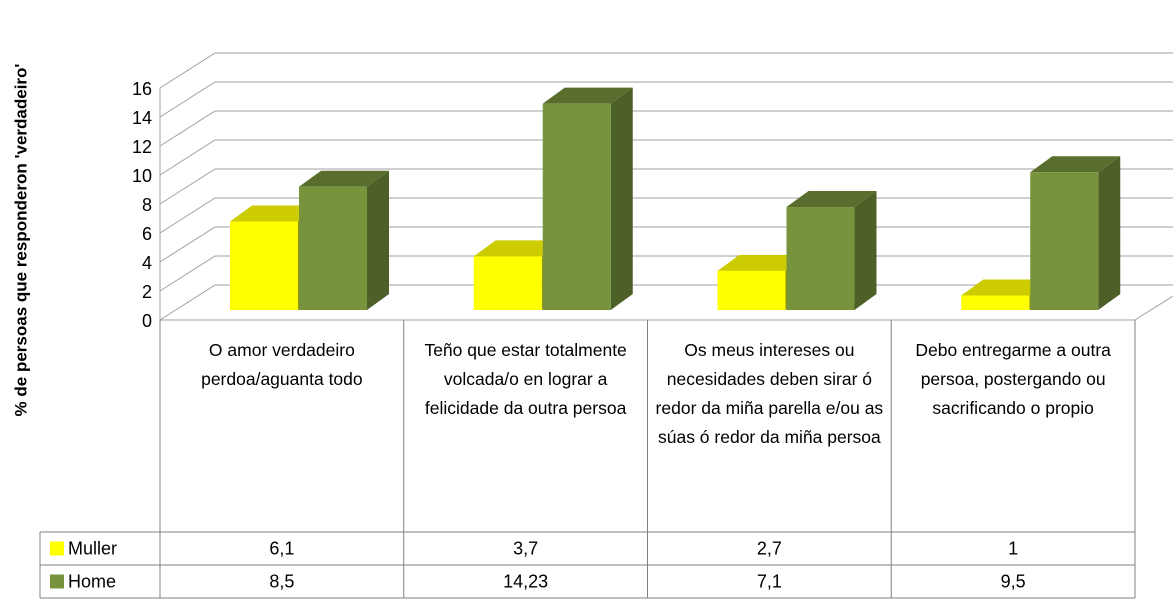 This screenshot has height=606, width=1173. Describe the element at coordinates (142, 147) in the screenshot. I see `y-tick-label: 12` at that location.